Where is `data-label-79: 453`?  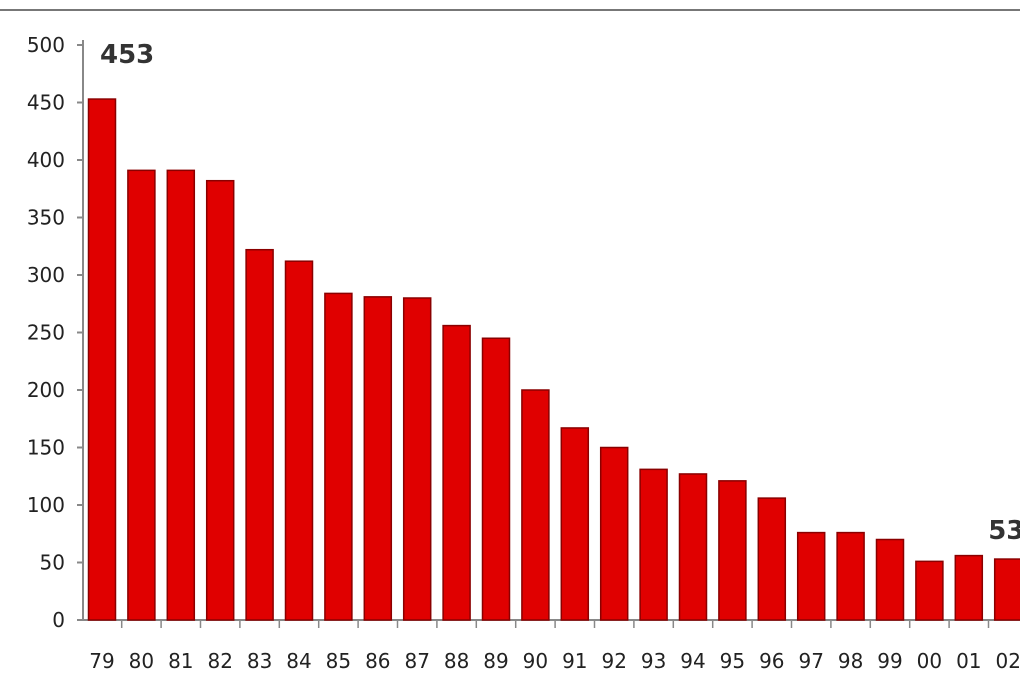
data-label-79: 453 is located at coordinates (127, 55).